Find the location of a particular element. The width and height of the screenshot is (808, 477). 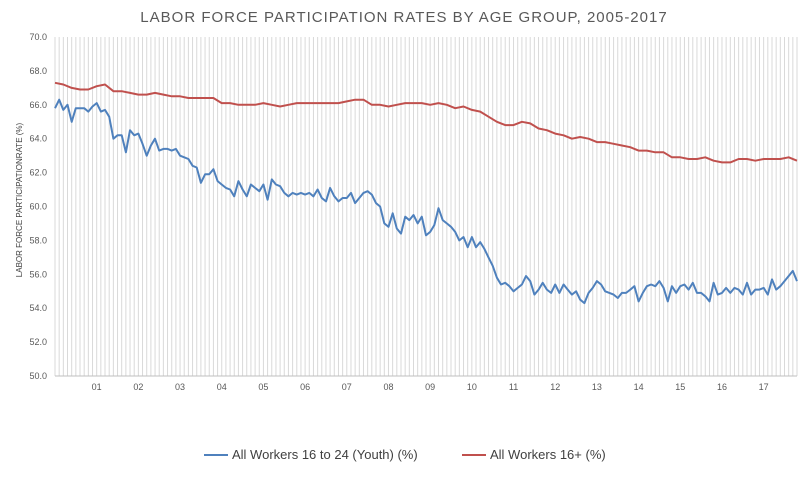

x-tick-label: 10 is located at coordinates (472, 387).